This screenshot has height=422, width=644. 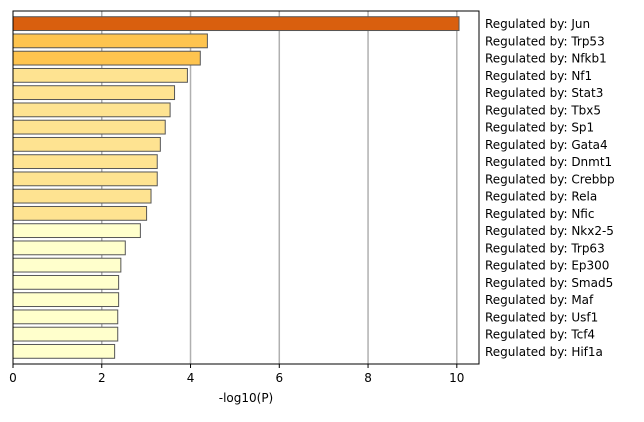 What do you see at coordinates (538, 76) in the screenshot?
I see `category-label: Regulated by: Nf1` at bounding box center [538, 76].